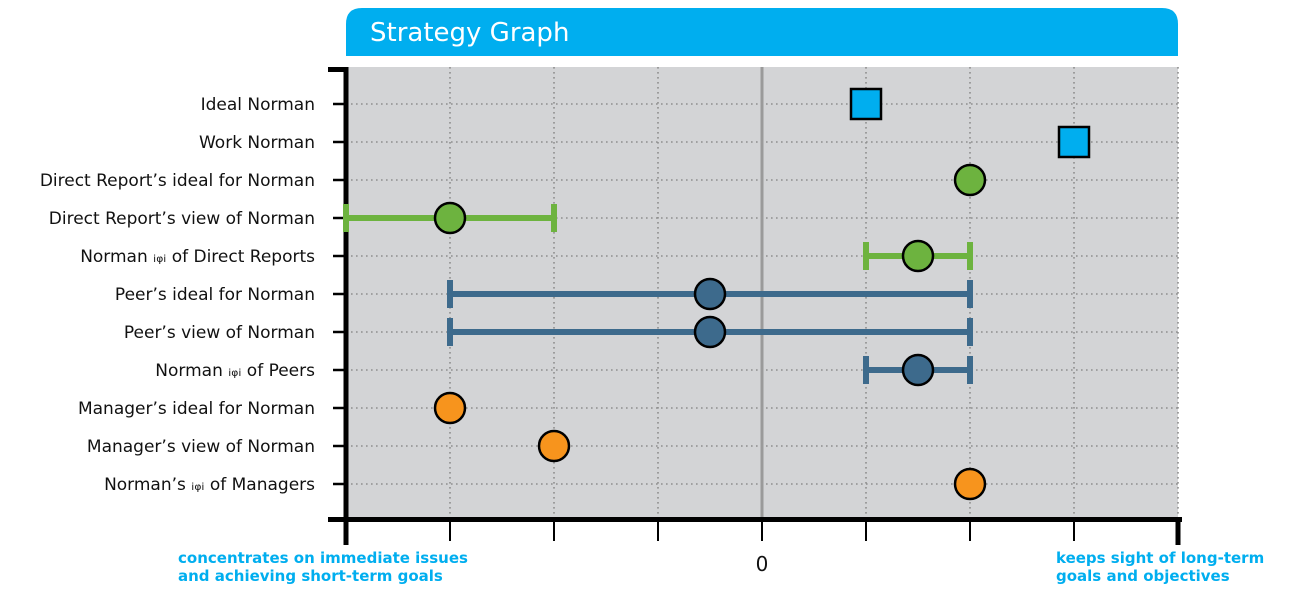 The height and width of the screenshot is (592, 1313). Describe the element at coordinates (258, 105) in the screenshot. I see `row-label: Ideal Norman` at that location.